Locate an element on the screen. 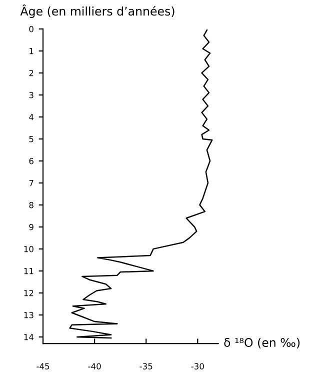 Image resolution: width=321 pixels, height=386 pixels. x-tick-label: -45 is located at coordinates (43, 366).